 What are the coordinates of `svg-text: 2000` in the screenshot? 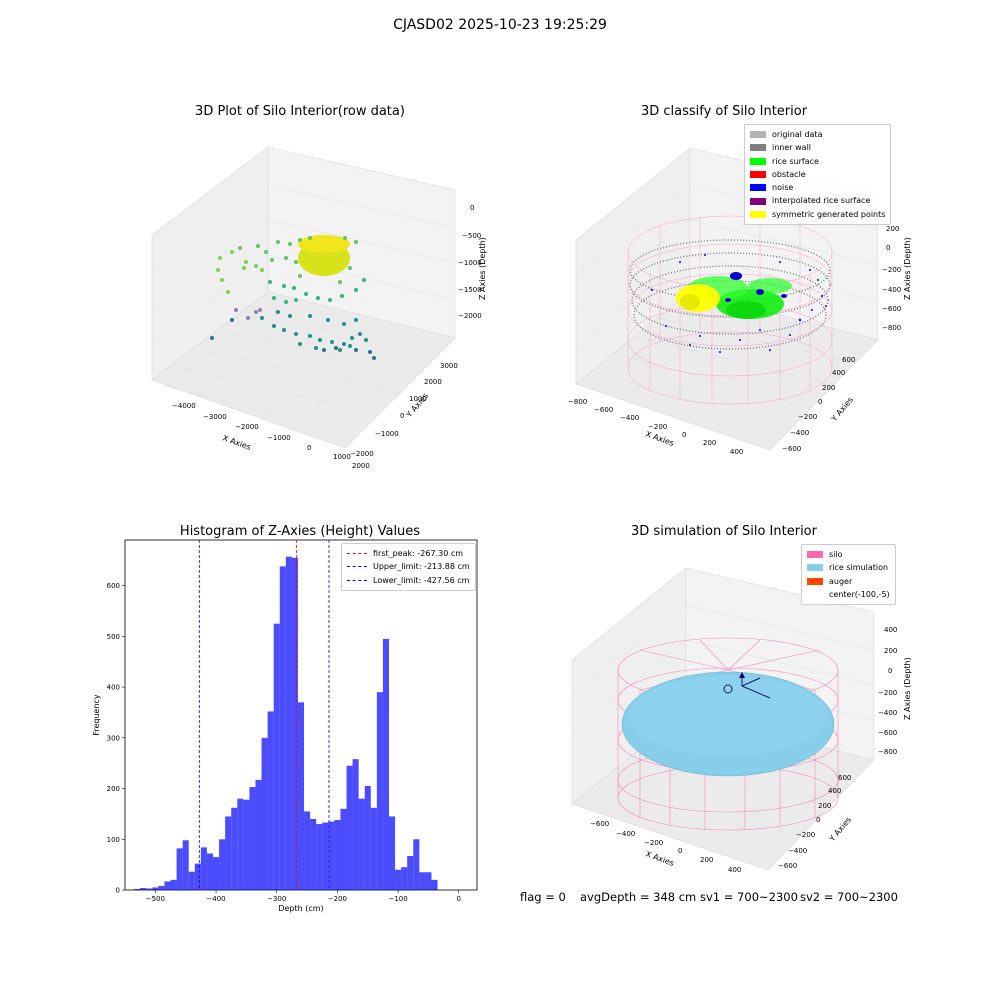 It's located at (361, 466).